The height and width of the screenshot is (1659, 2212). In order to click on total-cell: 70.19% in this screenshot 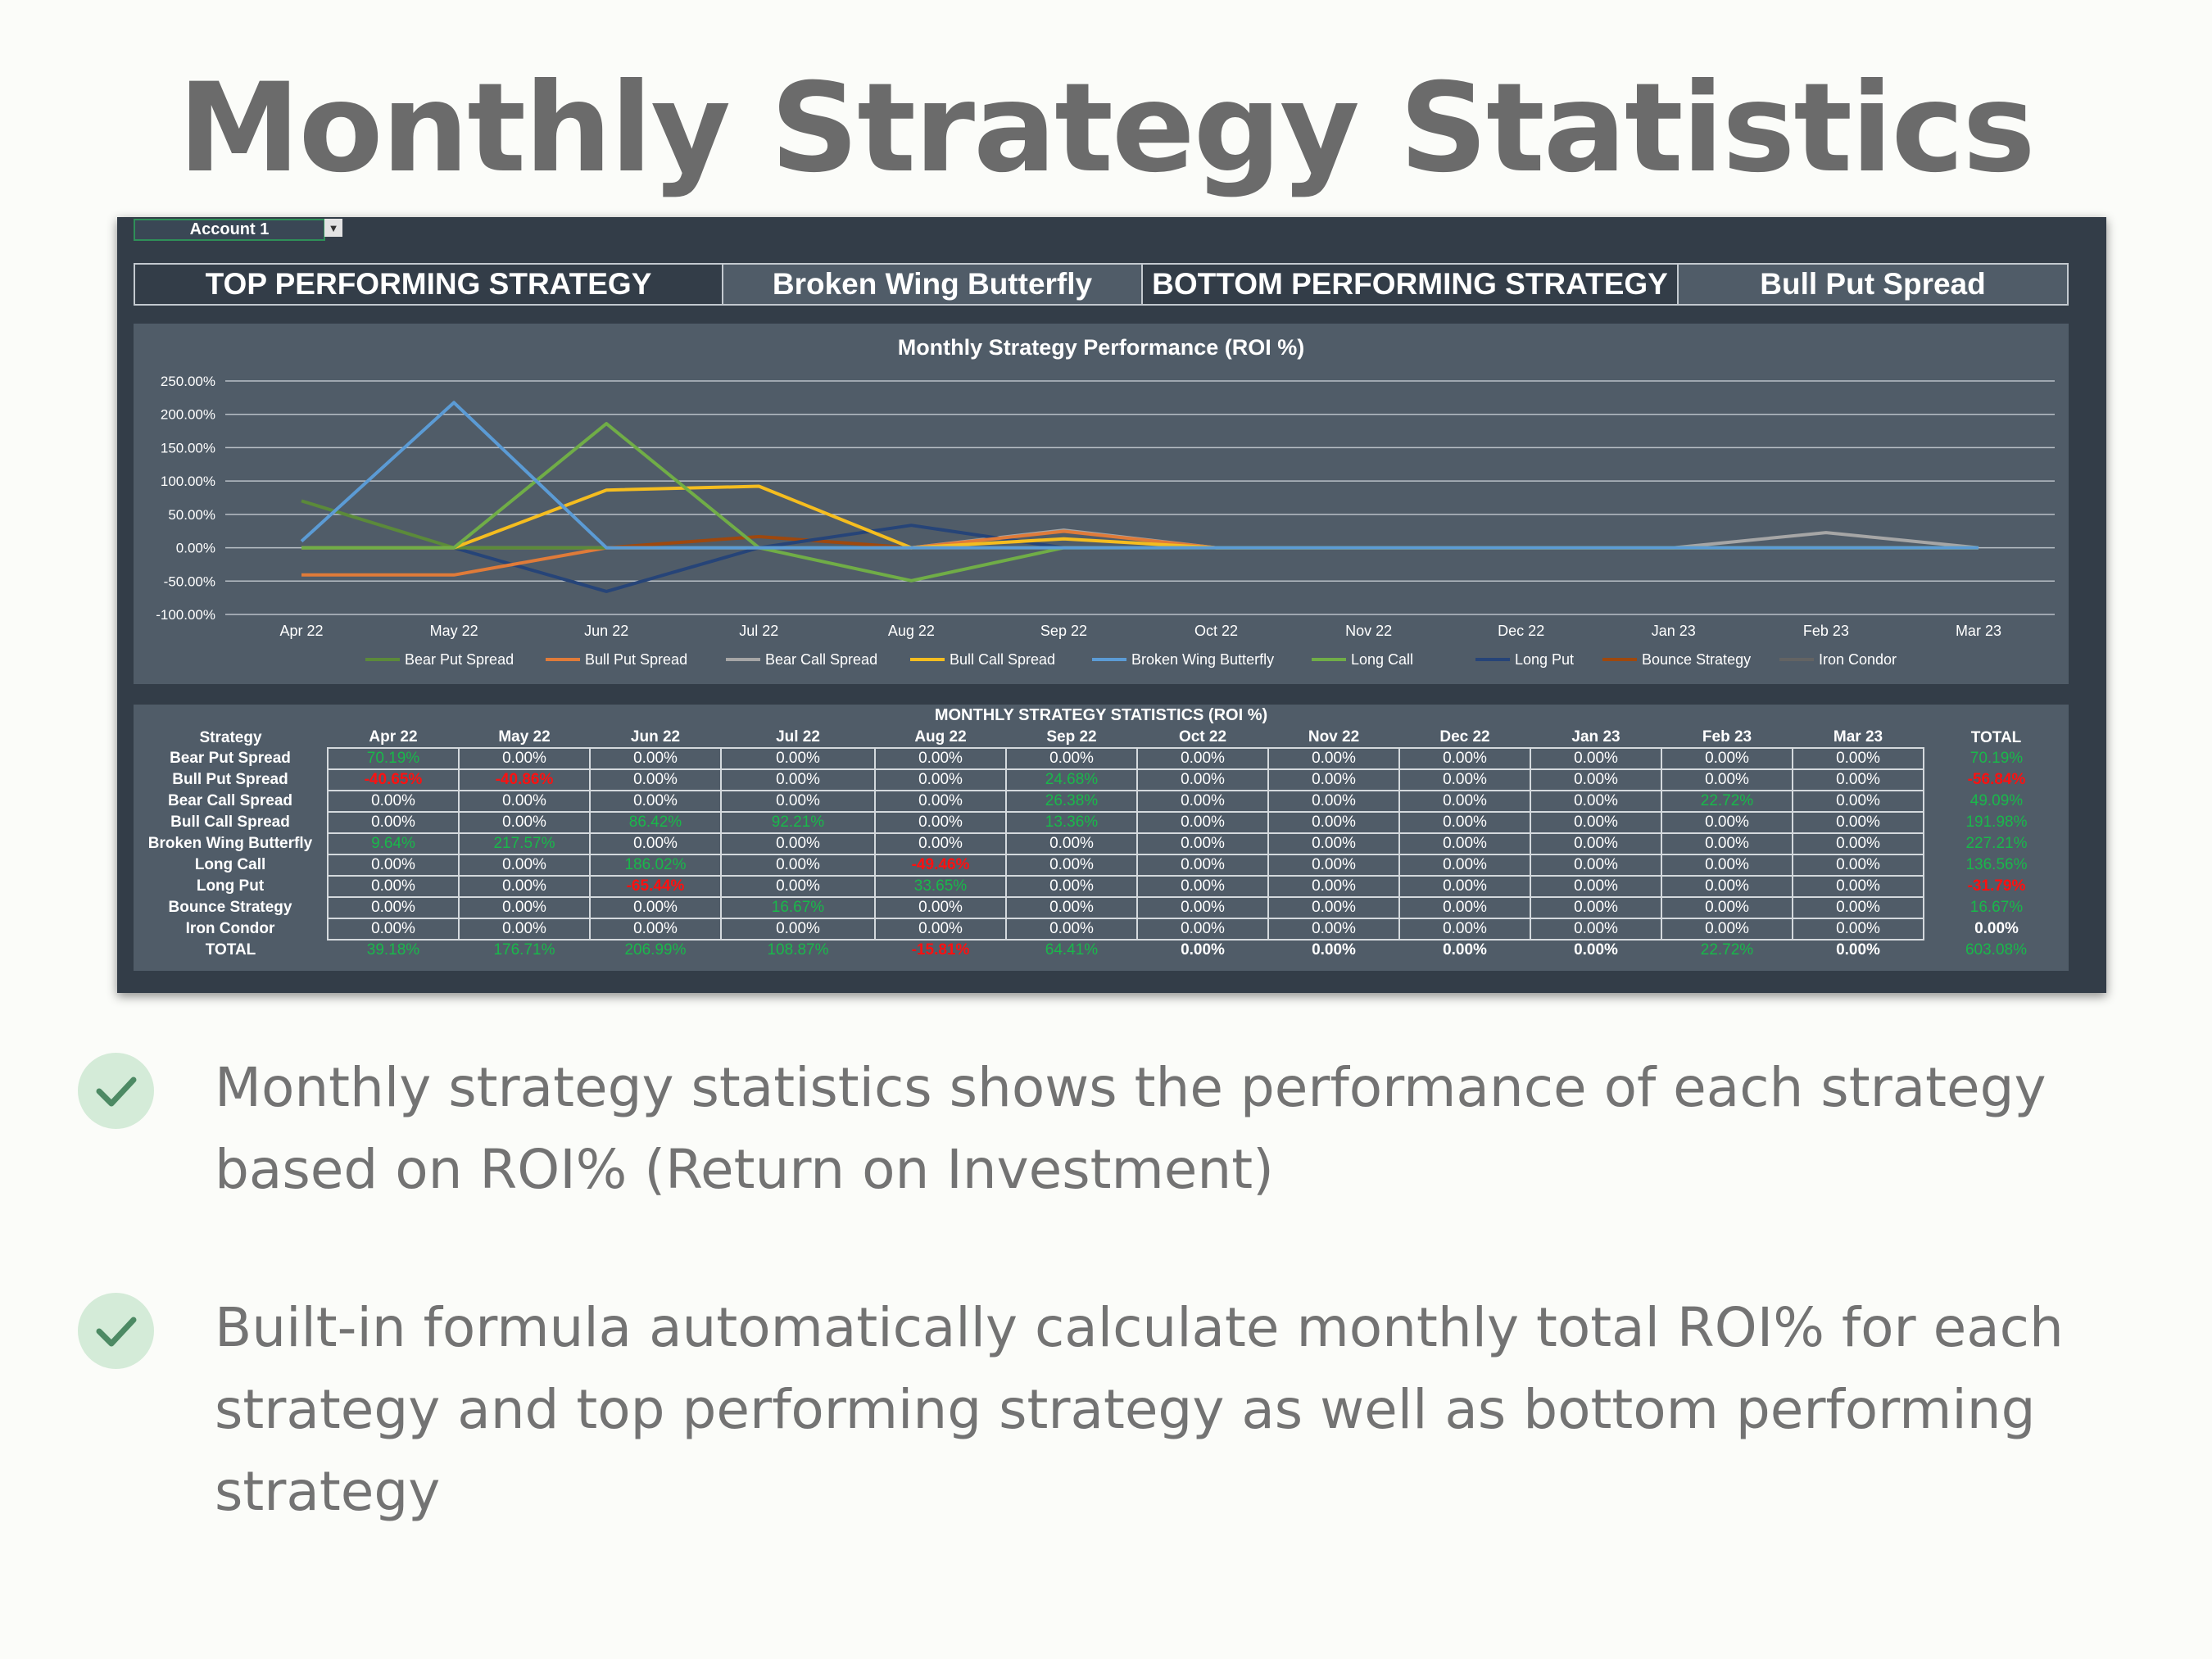, I will do `click(1996, 758)`.